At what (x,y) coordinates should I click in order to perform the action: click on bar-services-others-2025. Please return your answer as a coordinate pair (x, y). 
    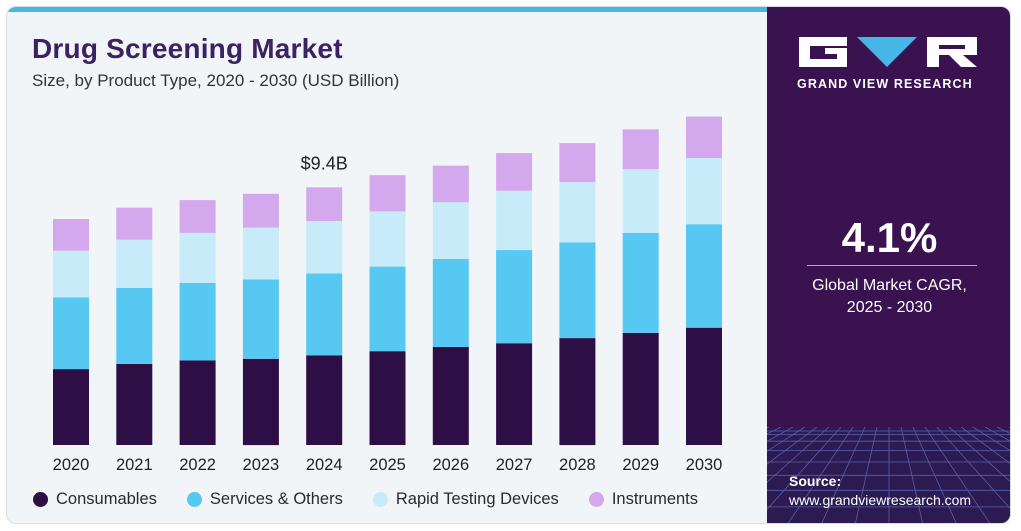
    Looking at the image, I should click on (387, 309).